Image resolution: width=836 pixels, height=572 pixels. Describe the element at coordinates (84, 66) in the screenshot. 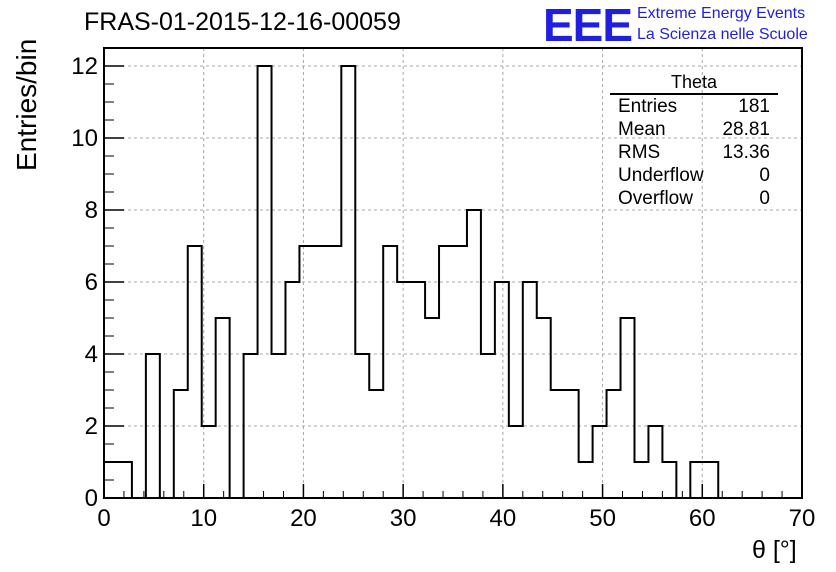

I see `y-tick-label: 12` at that location.